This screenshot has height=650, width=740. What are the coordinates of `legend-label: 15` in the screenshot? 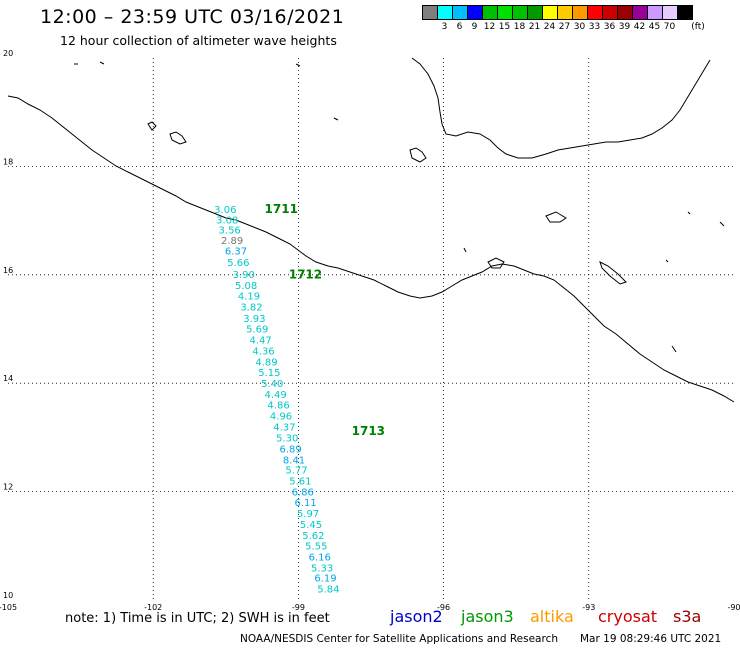 It's located at (504, 27).